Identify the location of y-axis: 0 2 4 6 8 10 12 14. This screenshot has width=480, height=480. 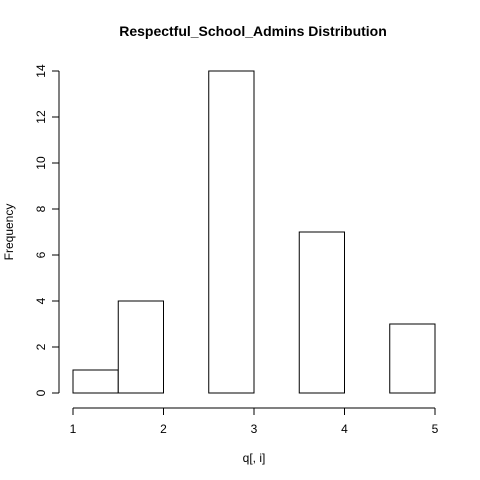
(47, 230).